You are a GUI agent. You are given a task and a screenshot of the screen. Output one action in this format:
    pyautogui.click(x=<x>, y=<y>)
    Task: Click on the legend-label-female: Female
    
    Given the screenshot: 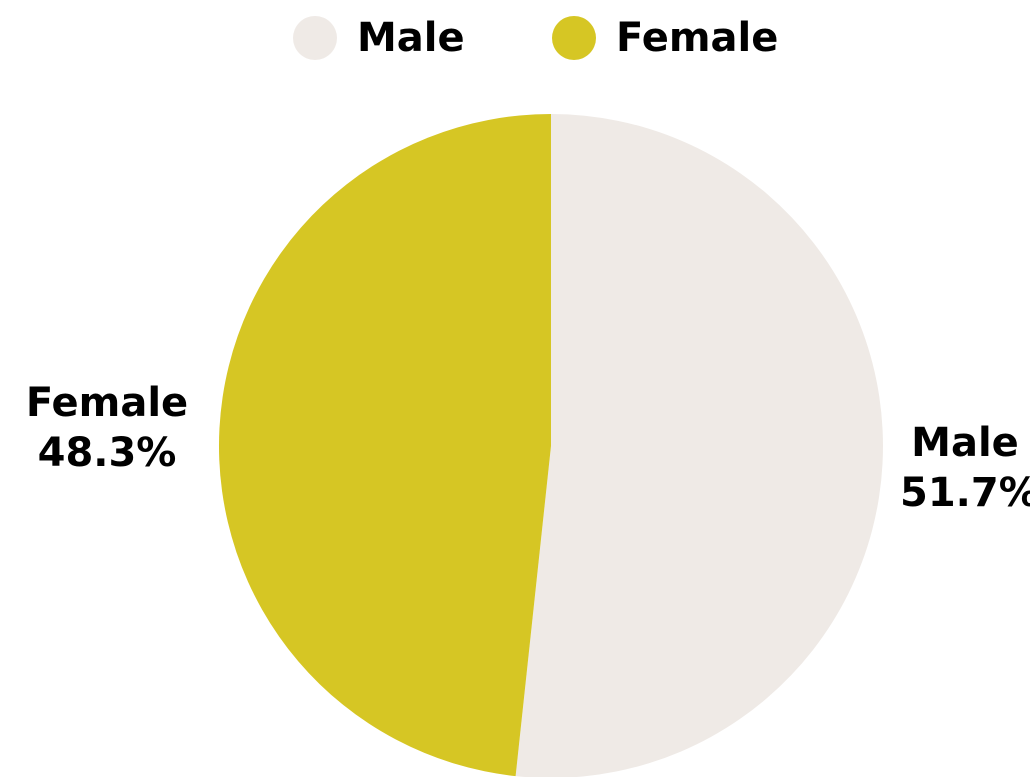 What is the action you would take?
    pyautogui.click(x=697, y=38)
    